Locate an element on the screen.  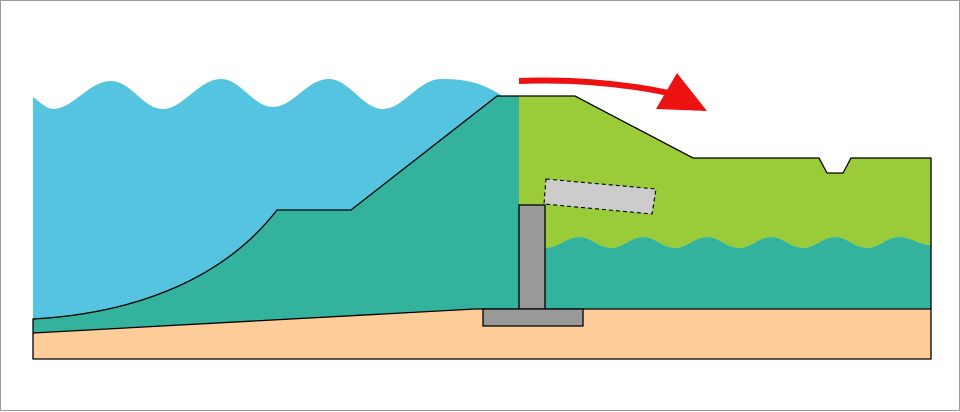
wall-footing is located at coordinates (533, 317).